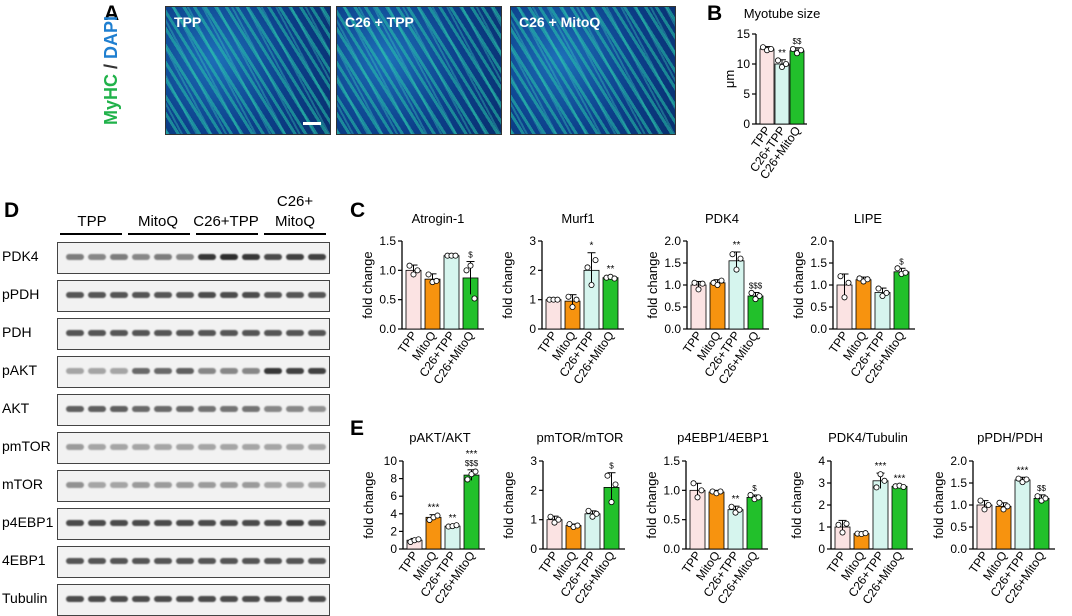 The image size is (1072, 616). What do you see at coordinates (28, 522) in the screenshot?
I see `blot-row-label: p4EBP1` at bounding box center [28, 522].